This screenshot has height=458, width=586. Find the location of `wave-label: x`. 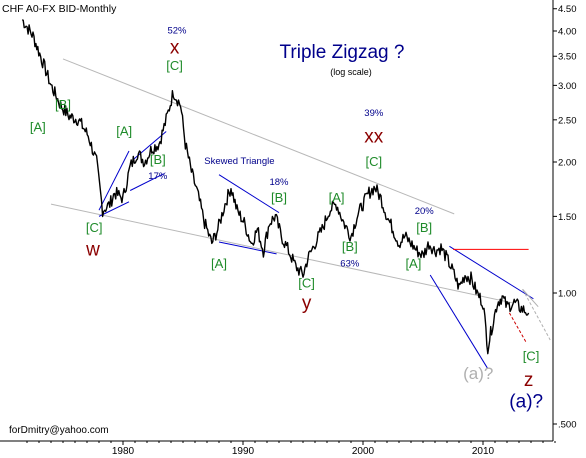

wave-label: x is located at coordinates (175, 48).